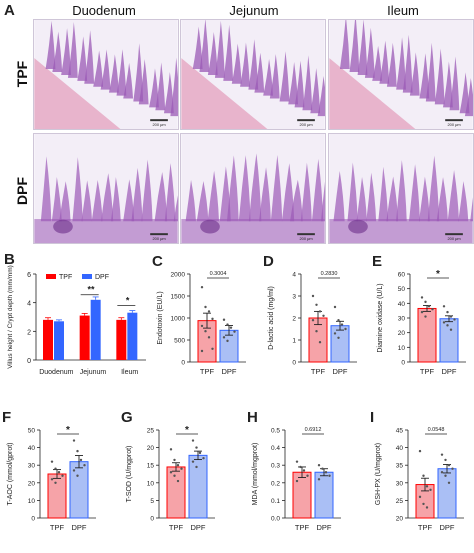 The width and height of the screenshot is (474, 553). What do you see at coordinates (294, 319) in the screenshot?
I see `d-ytick-label: 2` at bounding box center [294, 319].